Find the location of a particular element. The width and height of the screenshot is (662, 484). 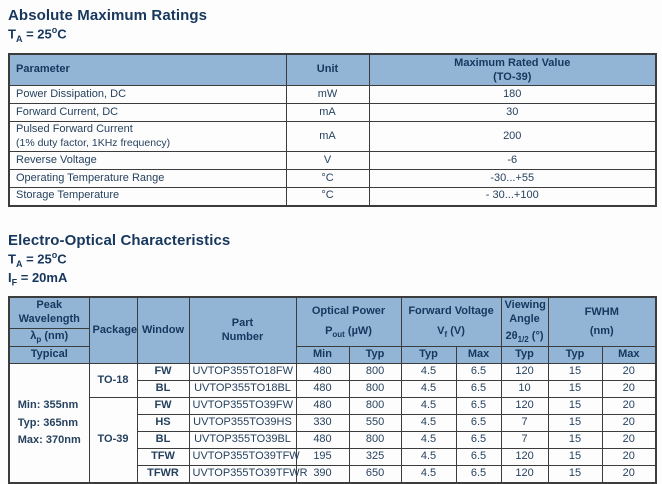

t2-header-row-2: λp (nm) is located at coordinates (332, 337).